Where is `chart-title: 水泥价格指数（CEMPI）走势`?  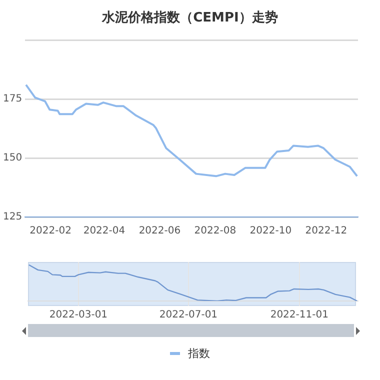 chart-title: 水泥价格指数（CEMPI）走势 is located at coordinates (189, 17).